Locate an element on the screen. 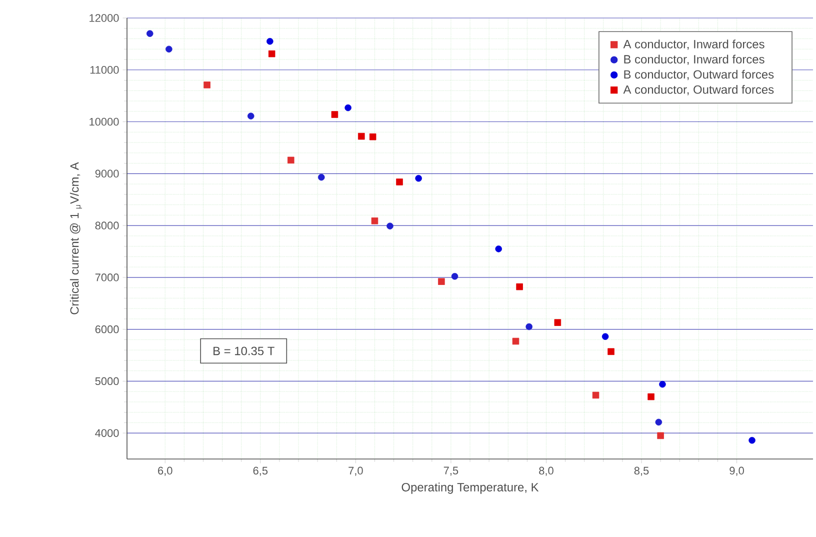  y-tick-label: 4000 is located at coordinates (107, 433).